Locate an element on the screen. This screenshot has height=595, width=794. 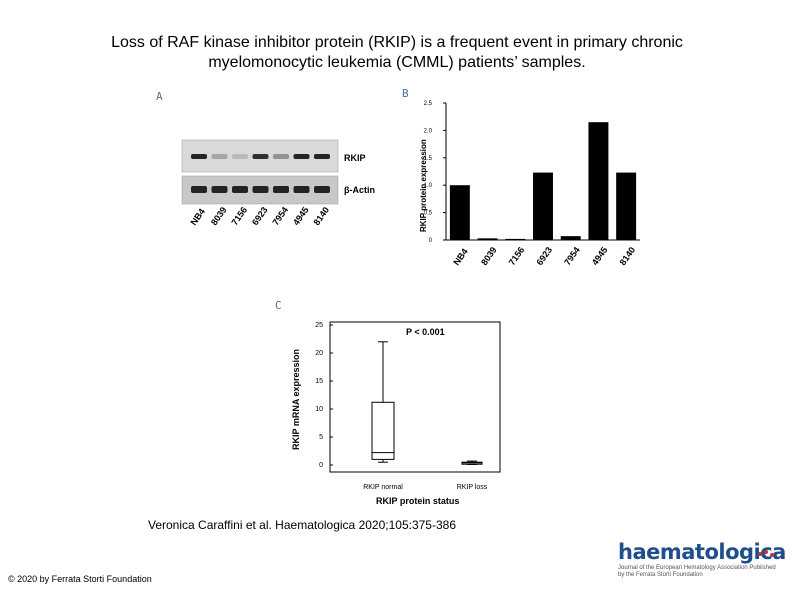
panel-label-b: B is located at coordinates (405, 93).